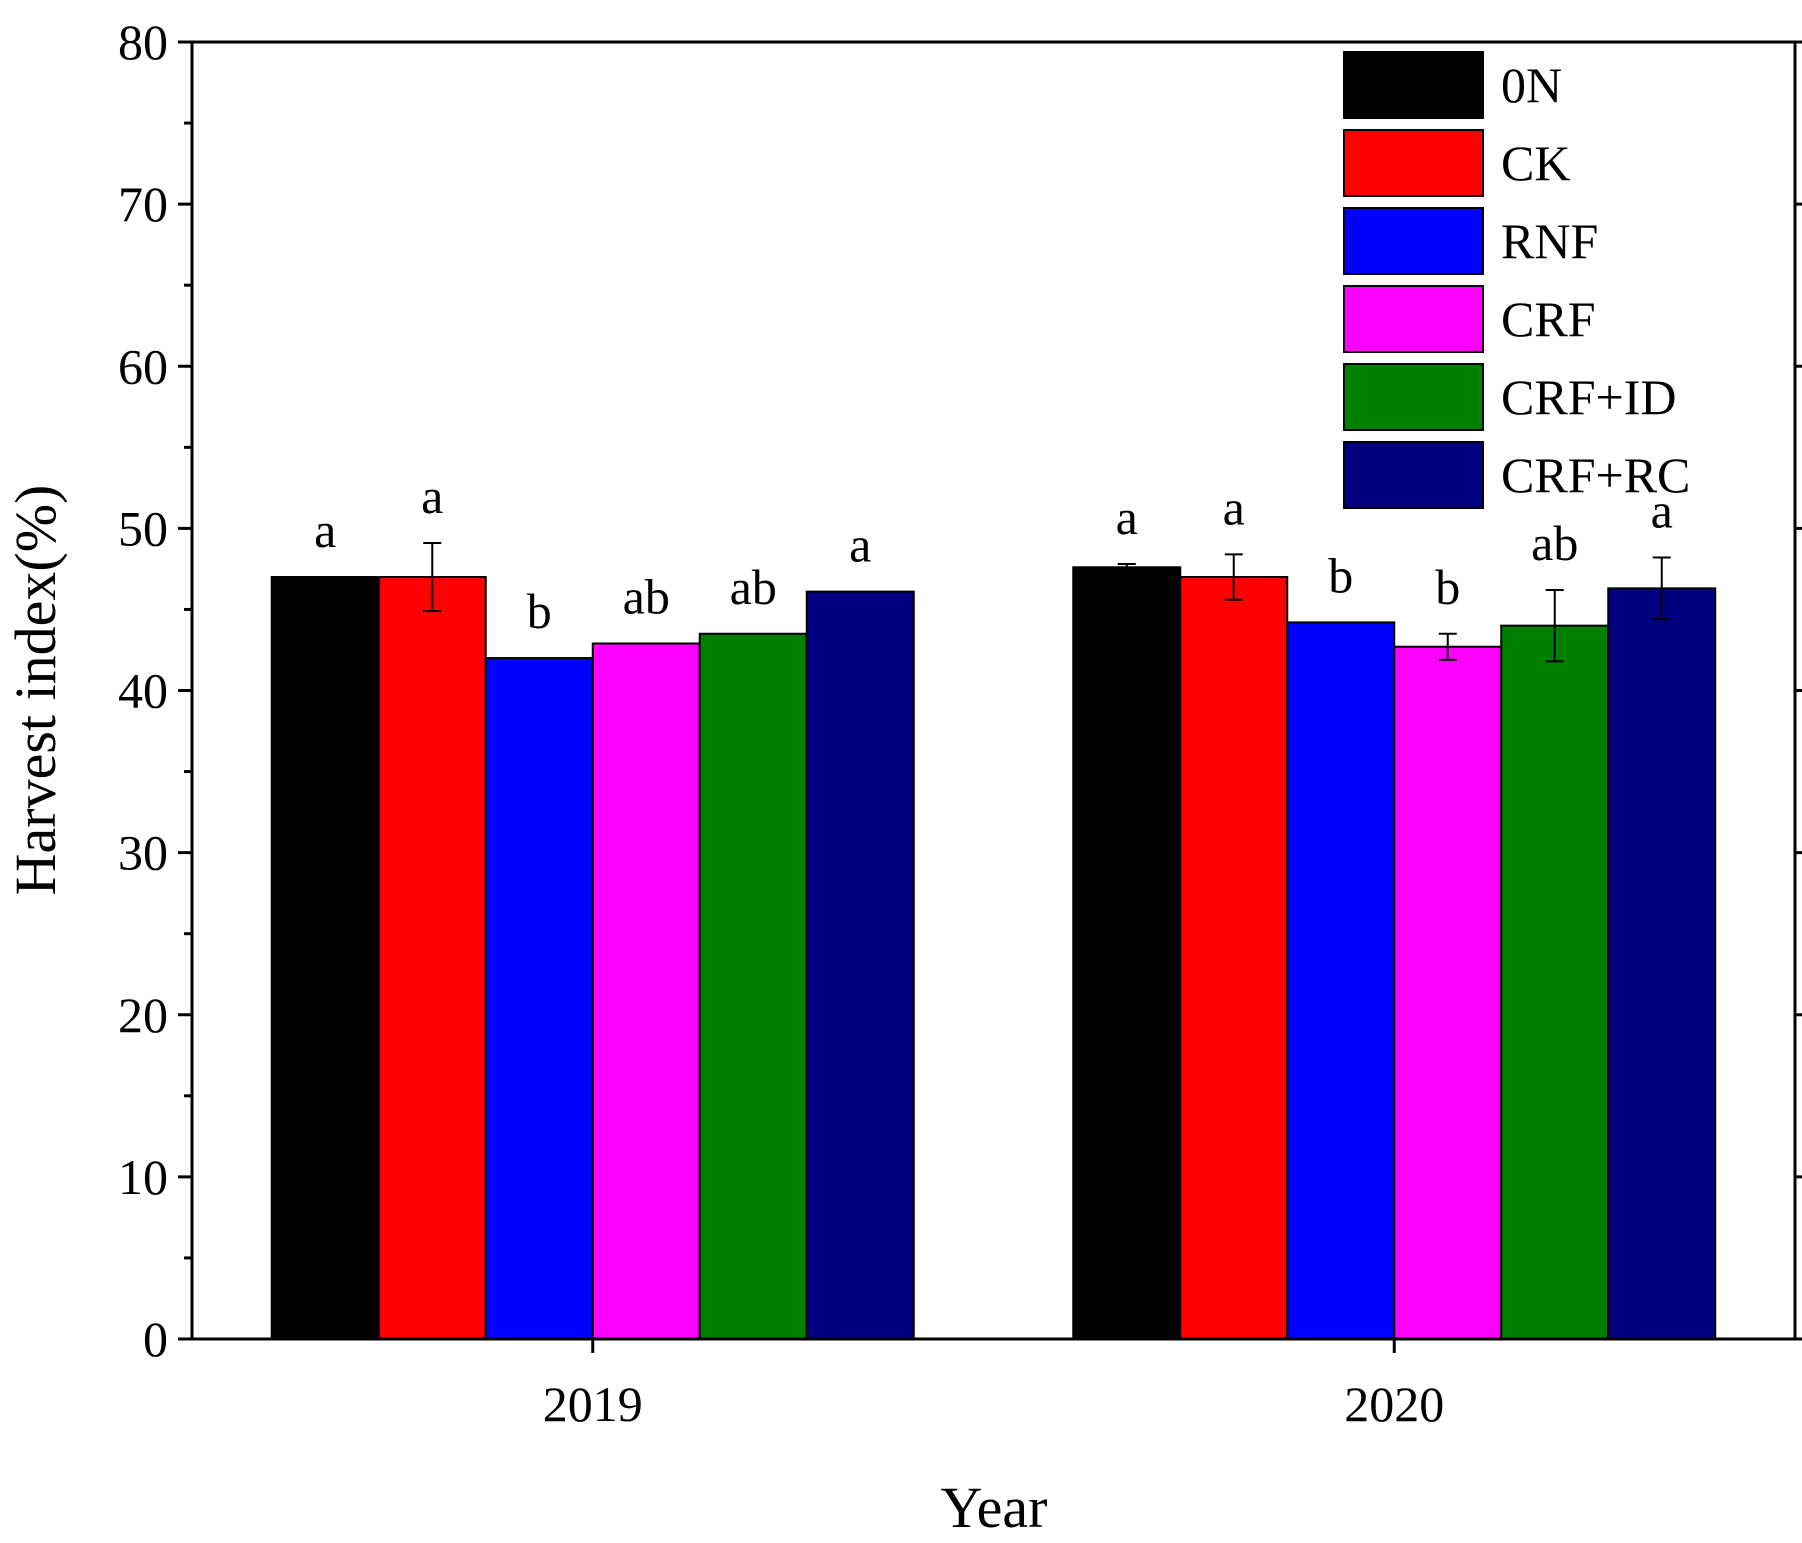 This screenshot has width=1802, height=1543. What do you see at coordinates (155, 1339) in the screenshot?
I see `y-tick-label: 0` at bounding box center [155, 1339].